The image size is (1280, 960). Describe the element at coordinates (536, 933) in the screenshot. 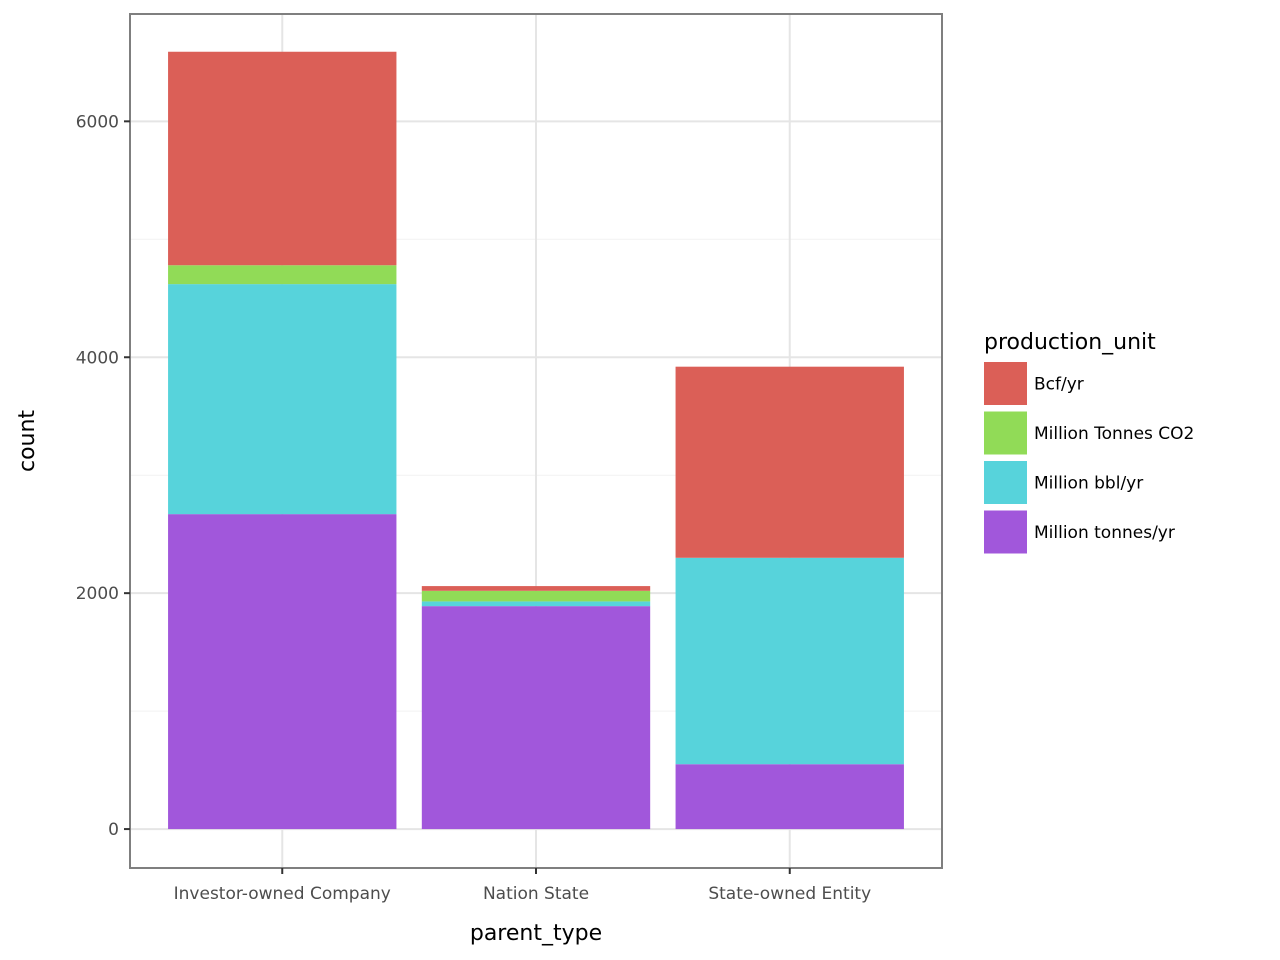

I see `x-axis-title: parent_type` at that location.